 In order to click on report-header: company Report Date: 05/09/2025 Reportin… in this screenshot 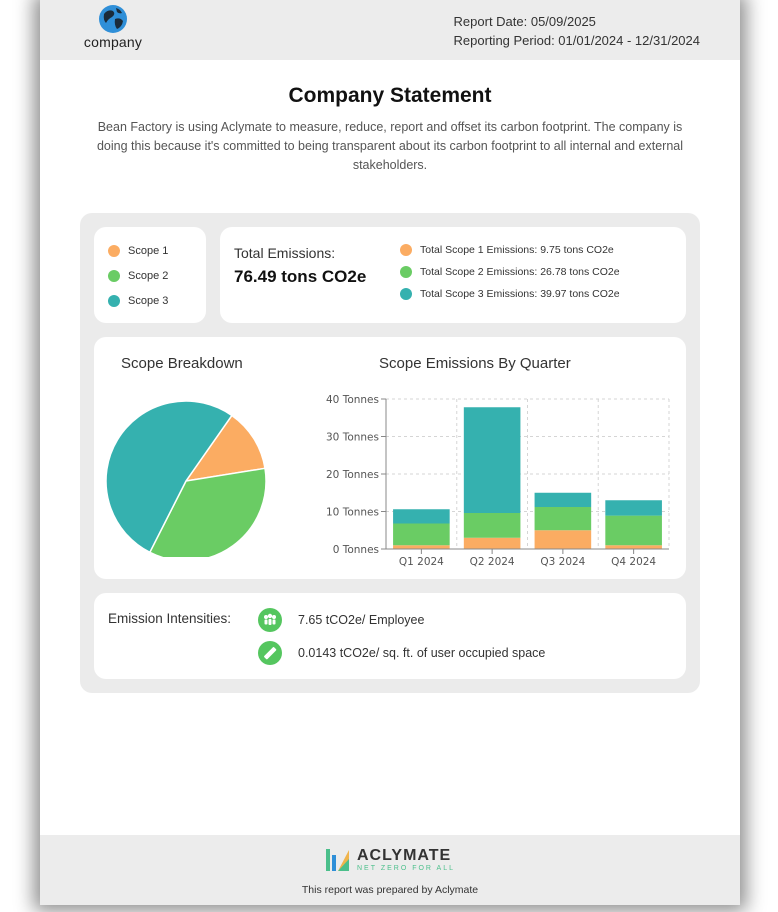, I will do `click(390, 30)`.